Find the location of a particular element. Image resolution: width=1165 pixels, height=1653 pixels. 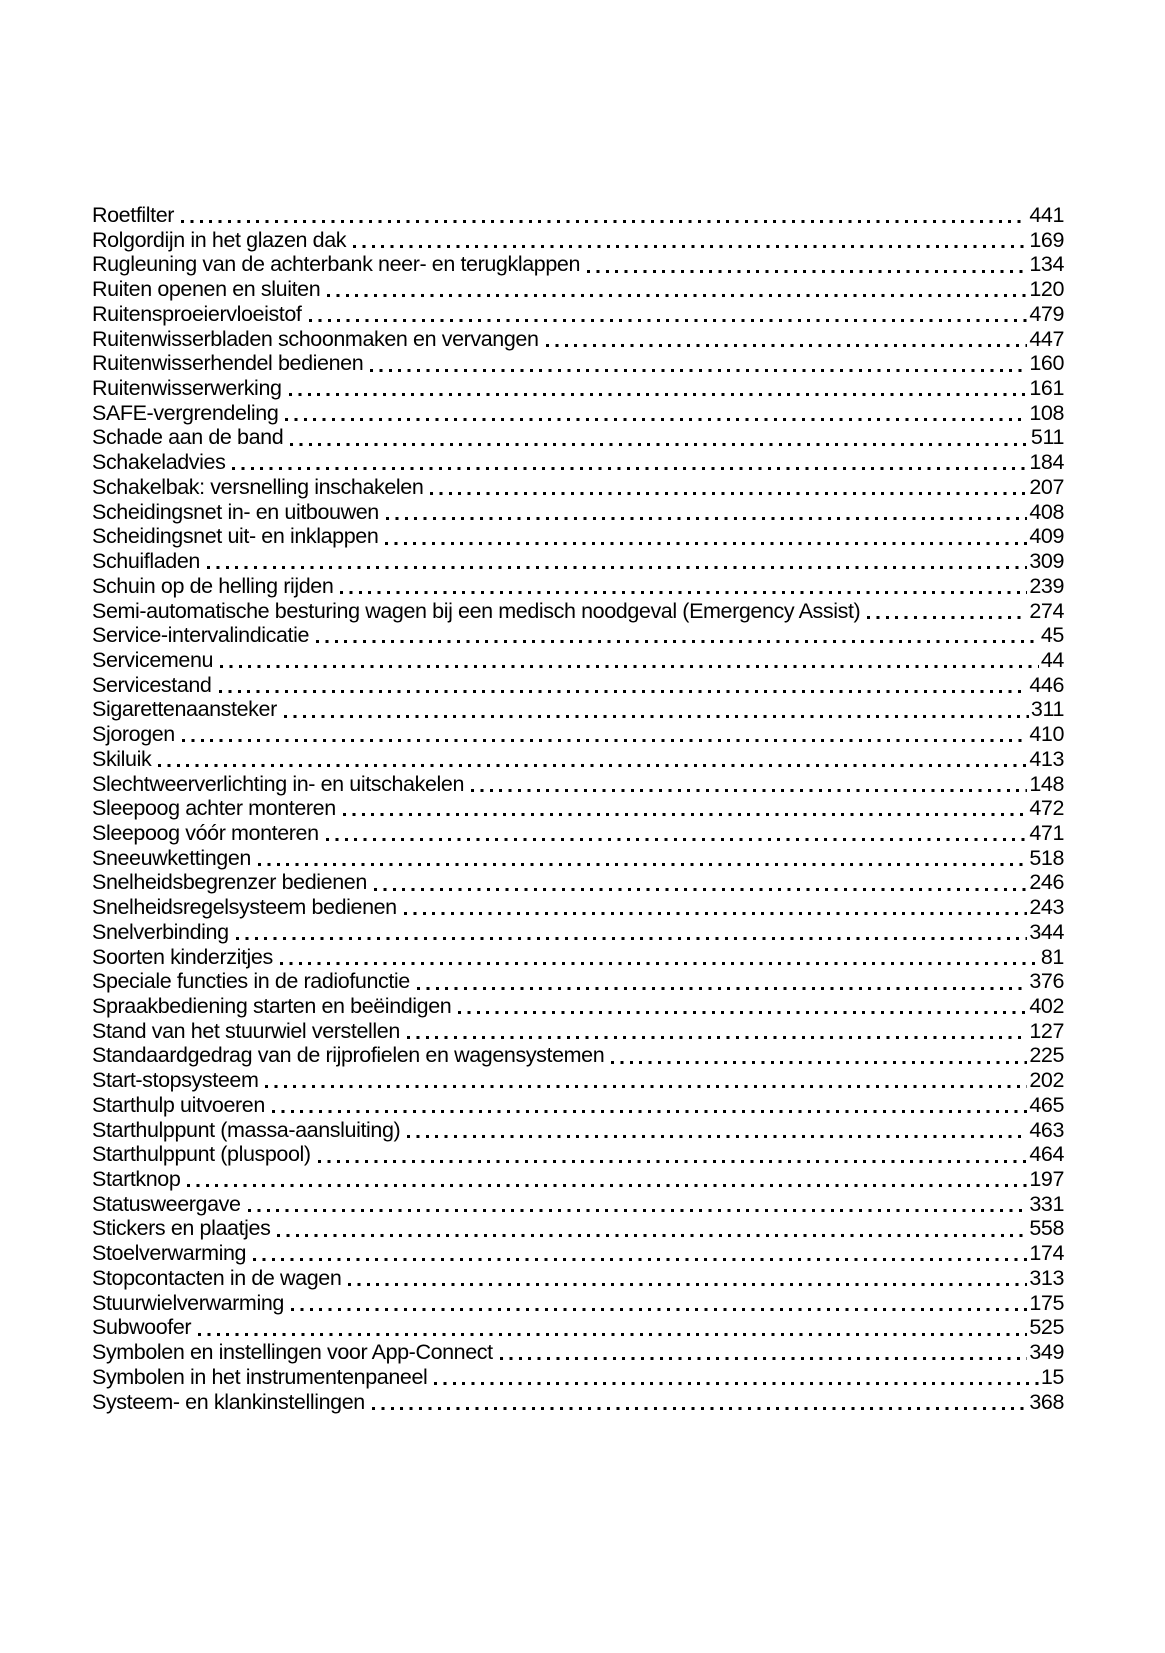

index-entry-label: Ruitenwisserhendel bedienen is located at coordinates (228, 363).